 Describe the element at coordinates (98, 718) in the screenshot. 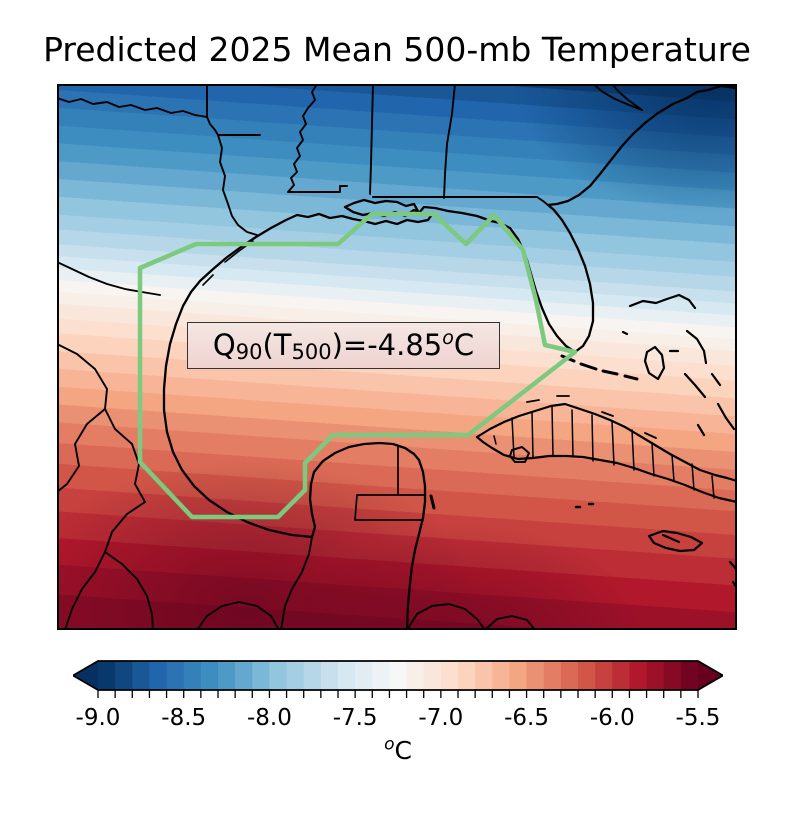

I see `colorbar-tick-label: -9.0` at that location.